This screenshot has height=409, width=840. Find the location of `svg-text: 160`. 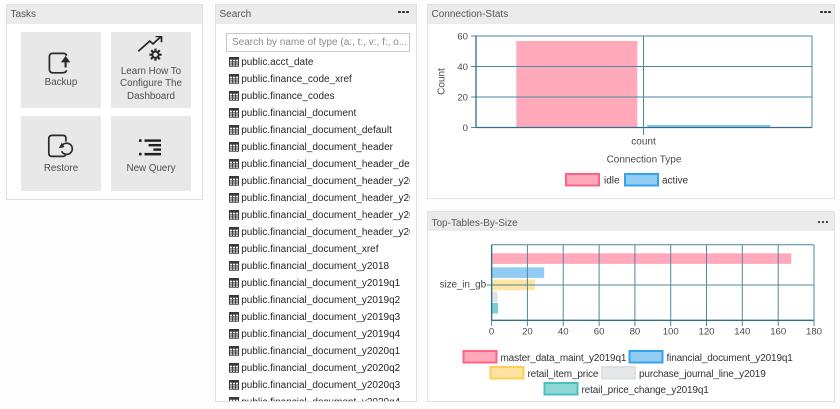

svg-text: 160 is located at coordinates (778, 332).